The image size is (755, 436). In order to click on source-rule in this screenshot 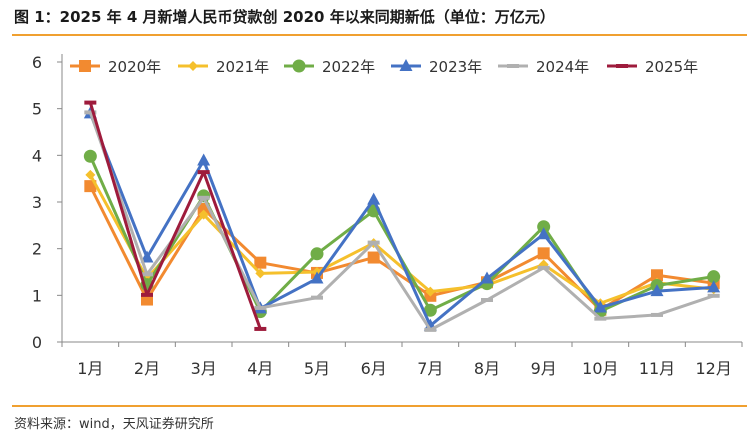, I will do `click(379, 406)`.